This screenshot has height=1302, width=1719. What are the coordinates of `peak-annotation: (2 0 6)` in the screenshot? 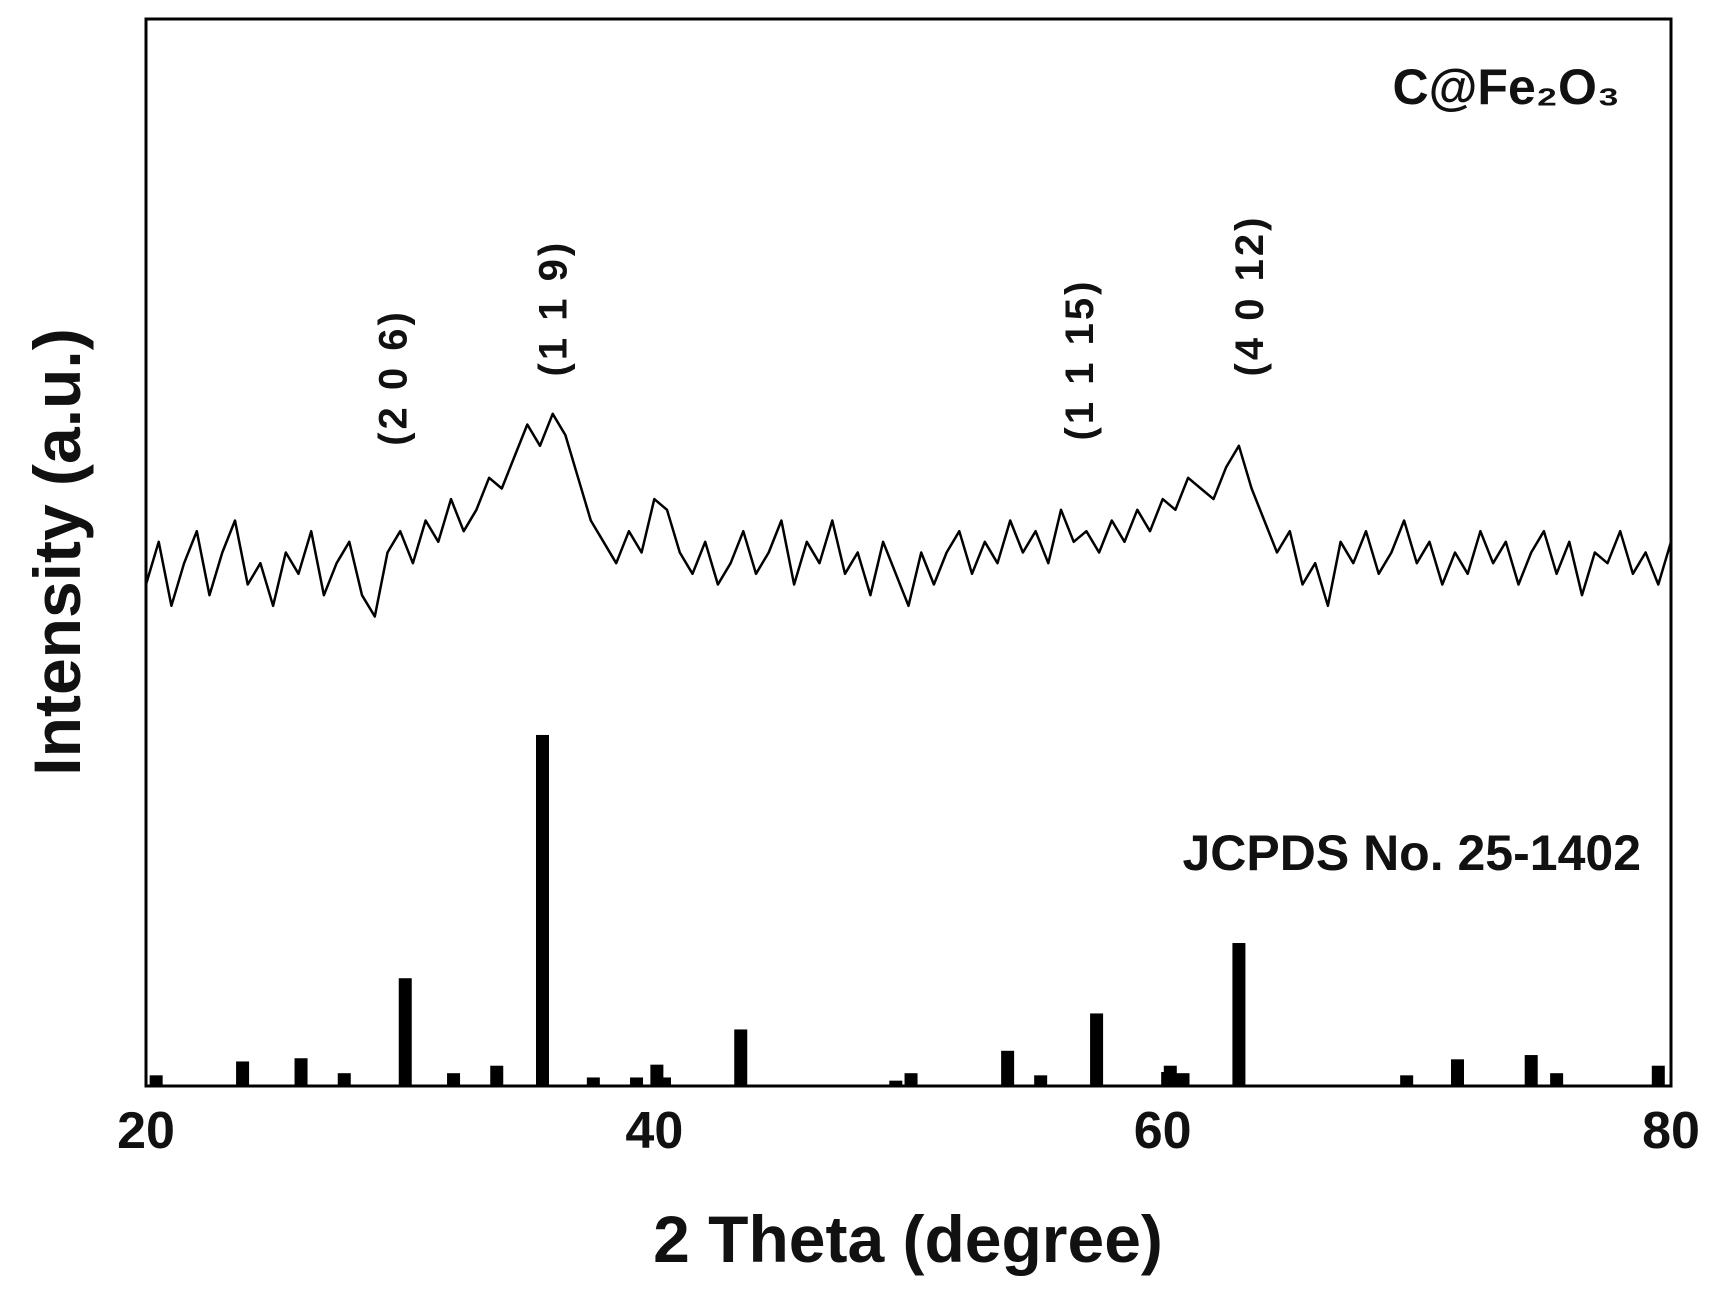 It's located at (394, 377).